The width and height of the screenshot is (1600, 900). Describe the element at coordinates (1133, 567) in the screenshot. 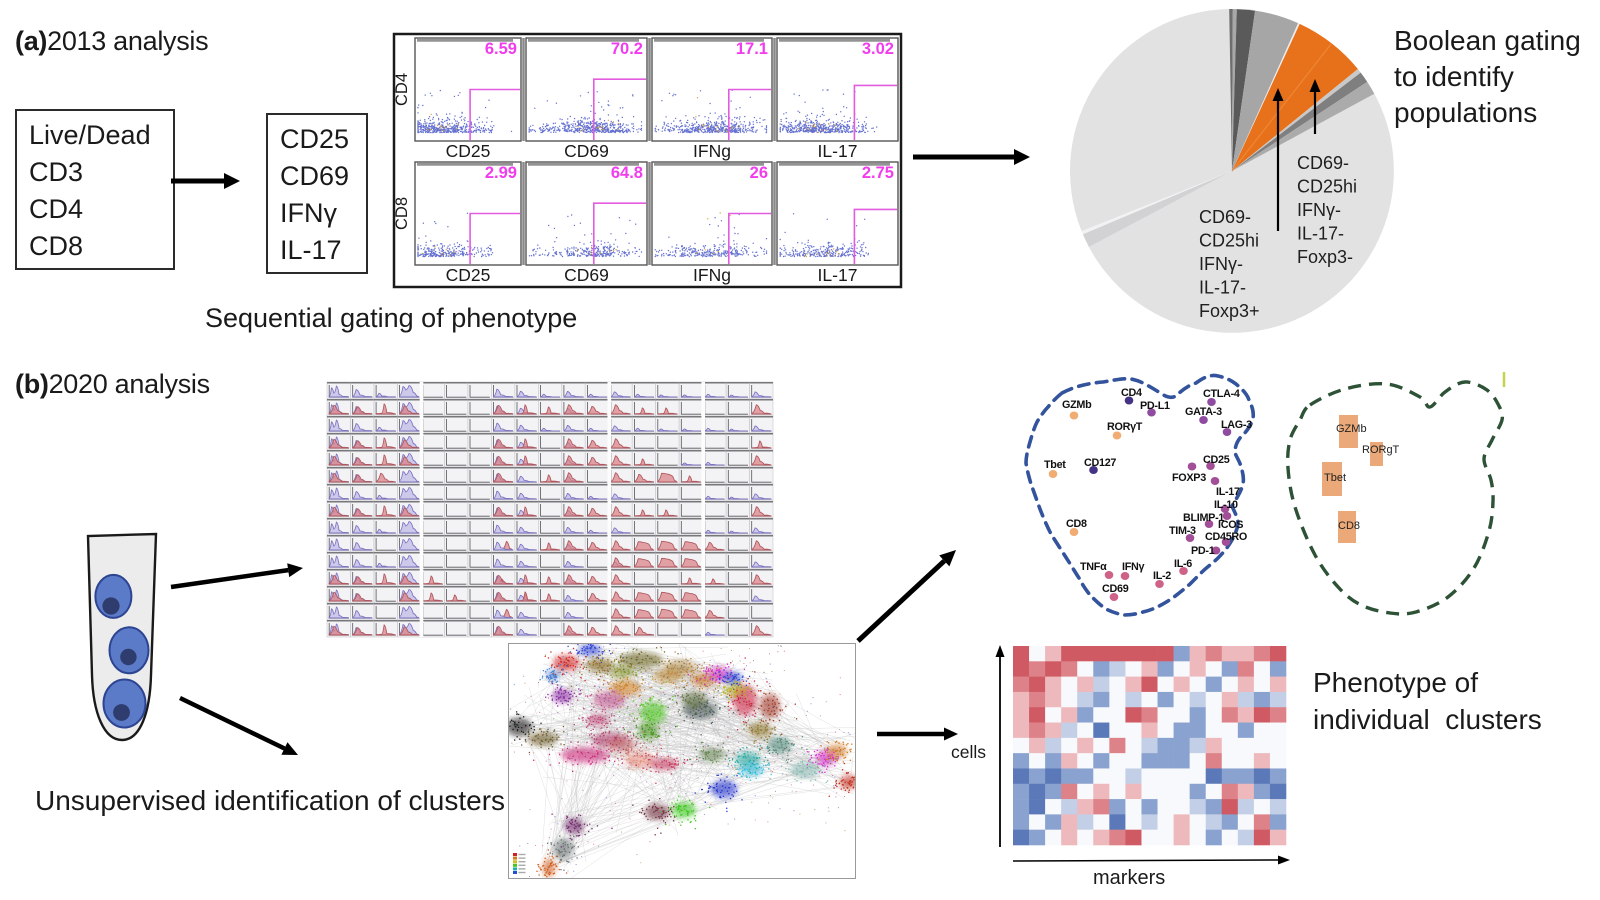

I see `svg-text: IFNγ` at that location.